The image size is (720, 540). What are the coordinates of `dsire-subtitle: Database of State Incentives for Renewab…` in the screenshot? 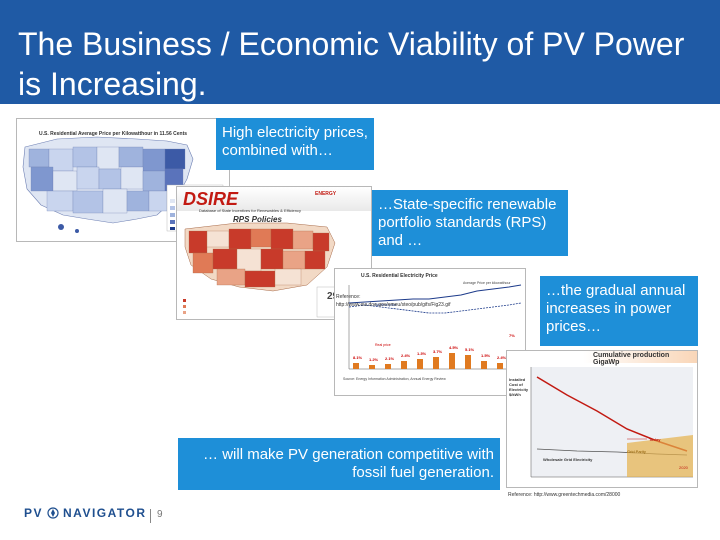 It's located at (250, 210).